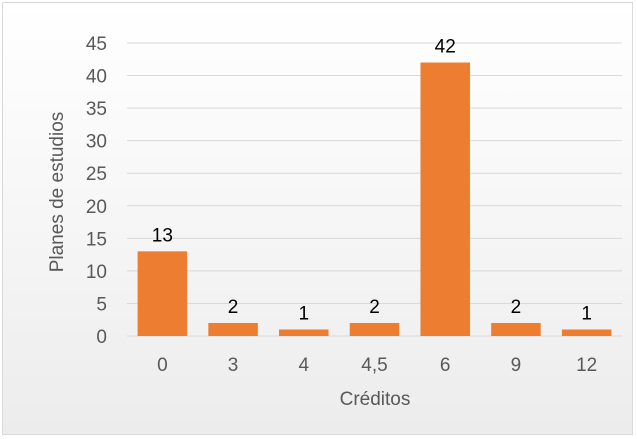 The width and height of the screenshot is (637, 439). Describe the element at coordinates (101, 304) in the screenshot. I see `y-tick-label: 5` at that location.